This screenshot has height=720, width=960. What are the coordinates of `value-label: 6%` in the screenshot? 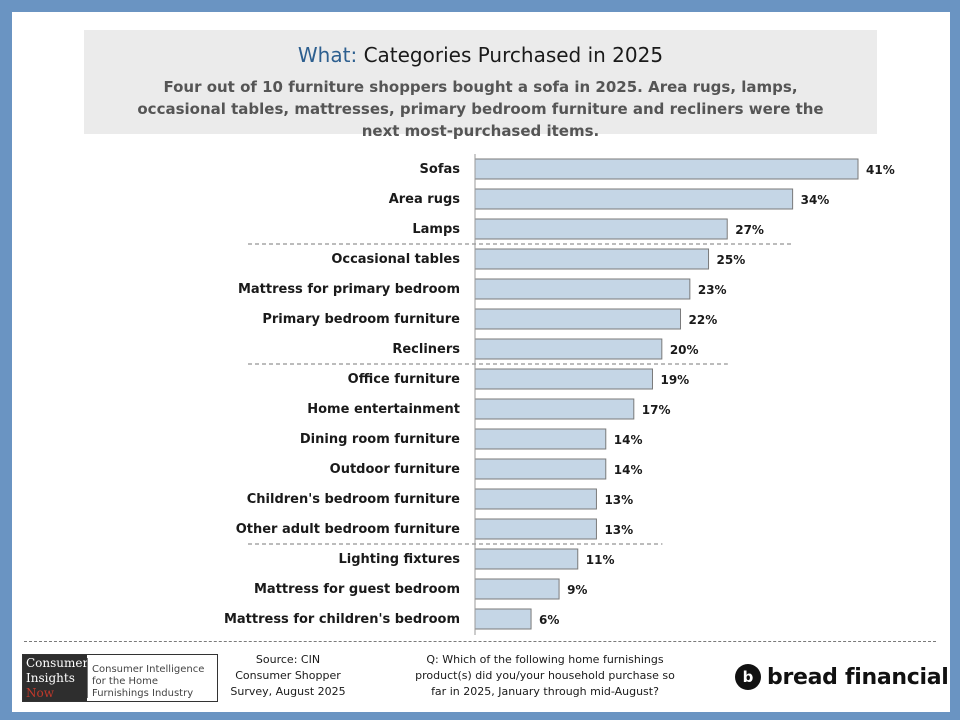 It's located at (549, 620).